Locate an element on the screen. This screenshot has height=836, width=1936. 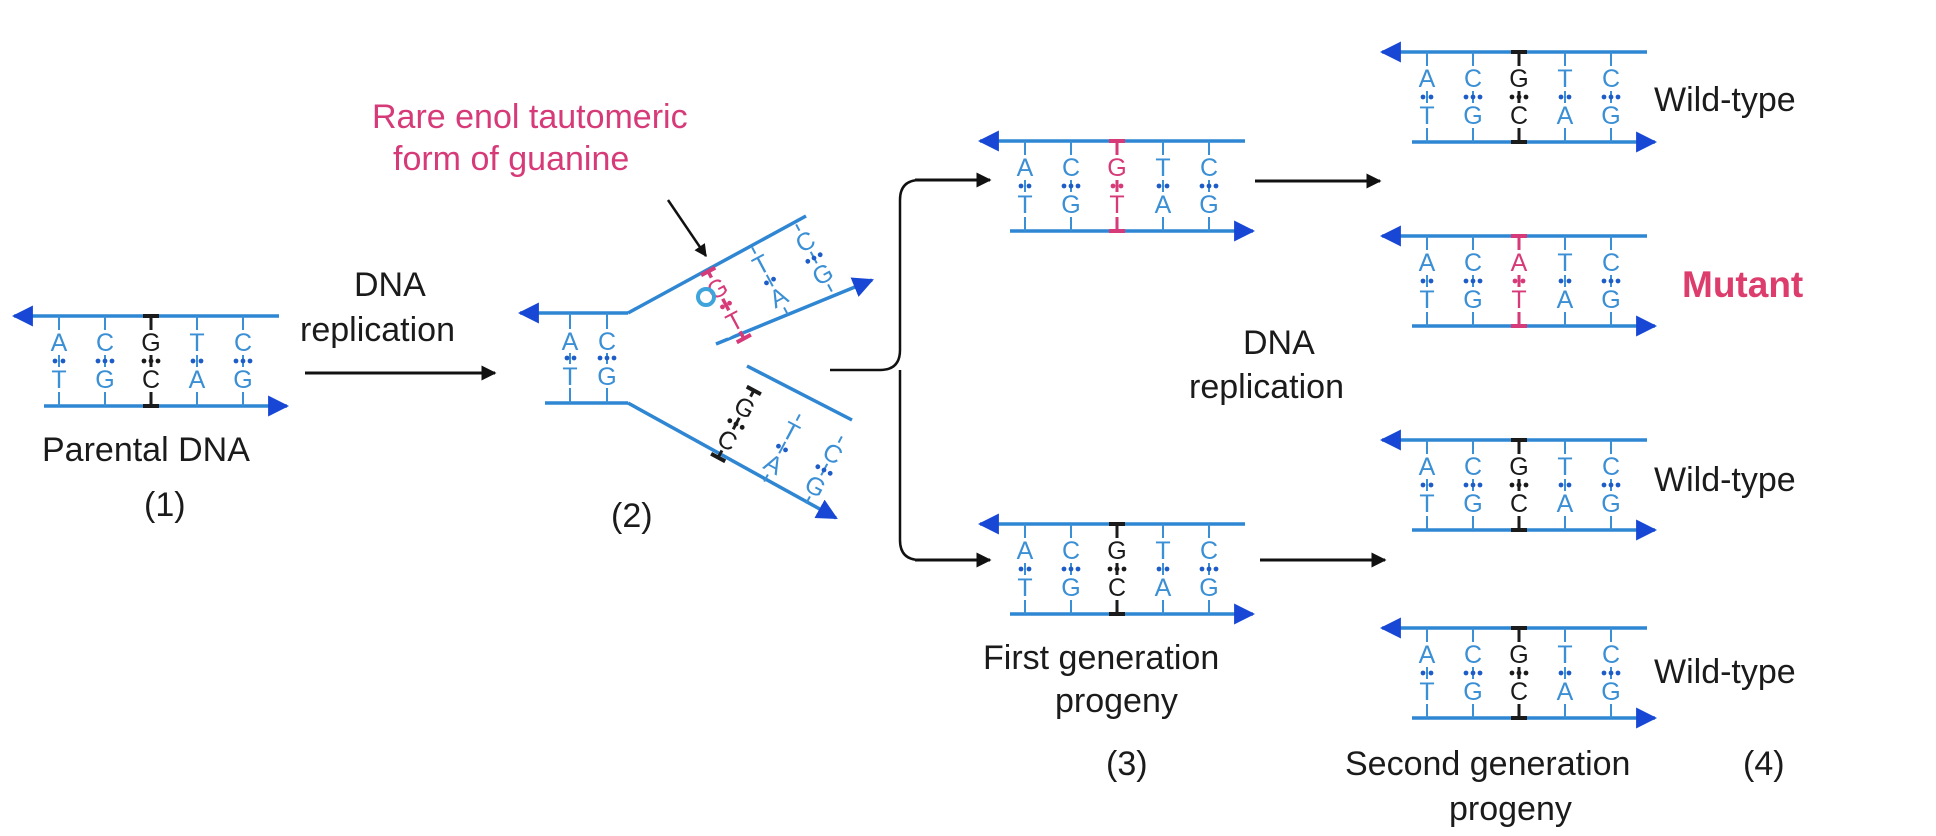
fork-upper-outer-strand is located at coordinates (717, 264).